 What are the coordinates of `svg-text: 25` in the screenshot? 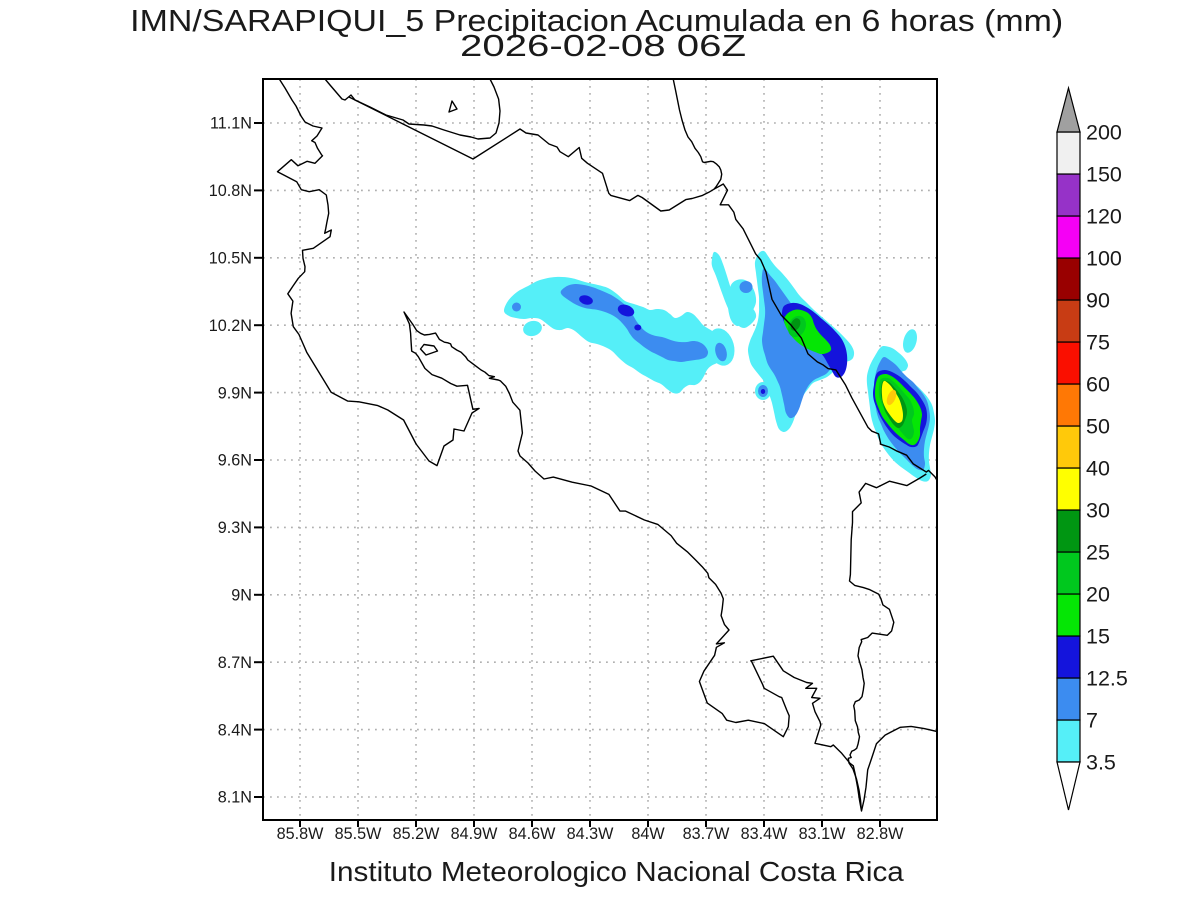 It's located at (1098, 553).